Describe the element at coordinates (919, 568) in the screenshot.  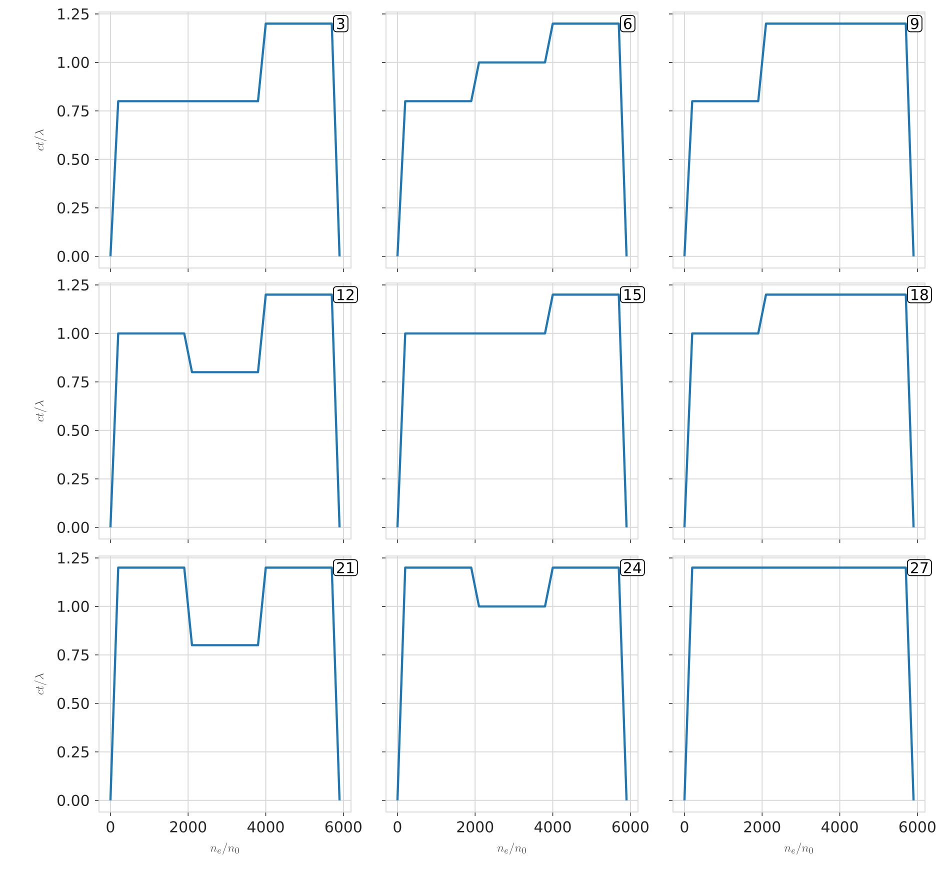
I see `annotation: 27` at that location.